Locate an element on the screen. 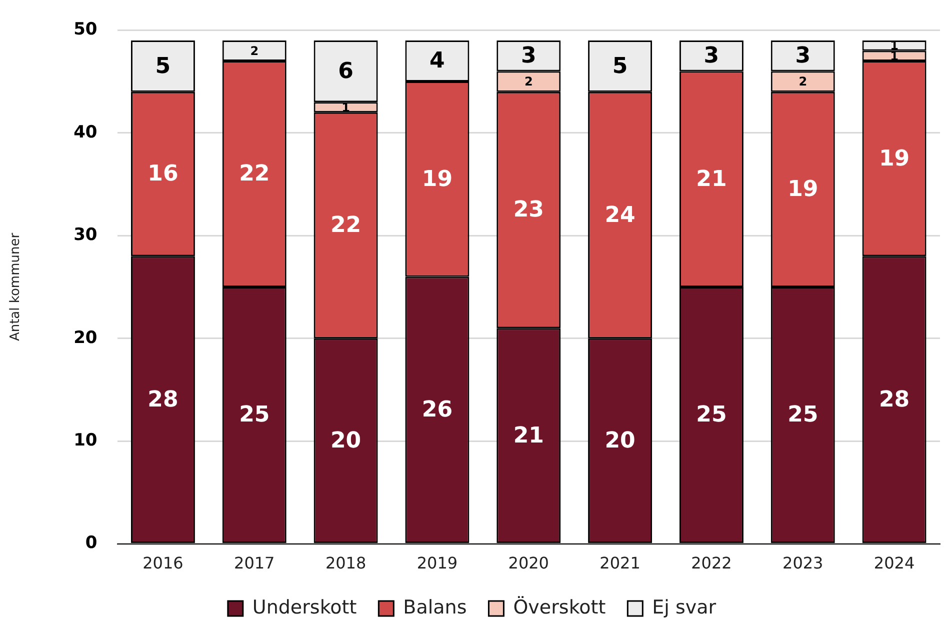 Image resolution: width=944 pixels, height=632 pixels. data-label: 4 is located at coordinates (437, 61).